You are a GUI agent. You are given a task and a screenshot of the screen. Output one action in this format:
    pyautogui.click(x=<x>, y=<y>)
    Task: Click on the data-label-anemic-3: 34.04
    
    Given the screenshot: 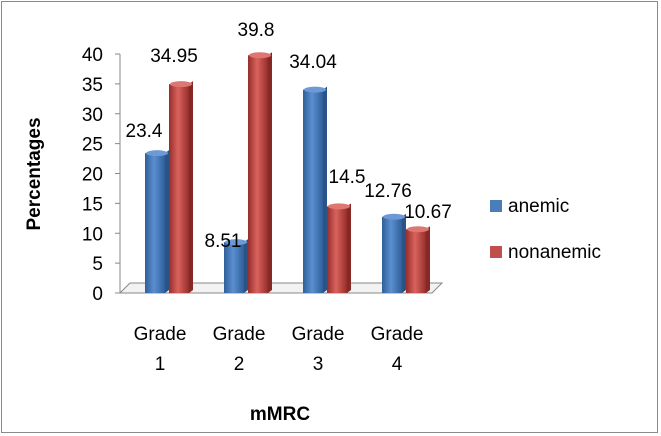 What is the action you would take?
    pyautogui.click(x=313, y=62)
    